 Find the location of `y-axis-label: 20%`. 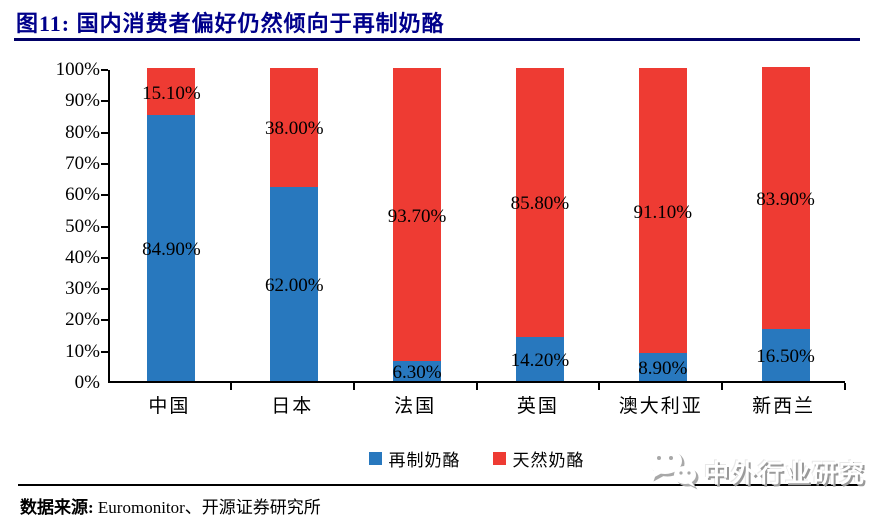

y-axis-label: 20% is located at coordinates (82, 320).